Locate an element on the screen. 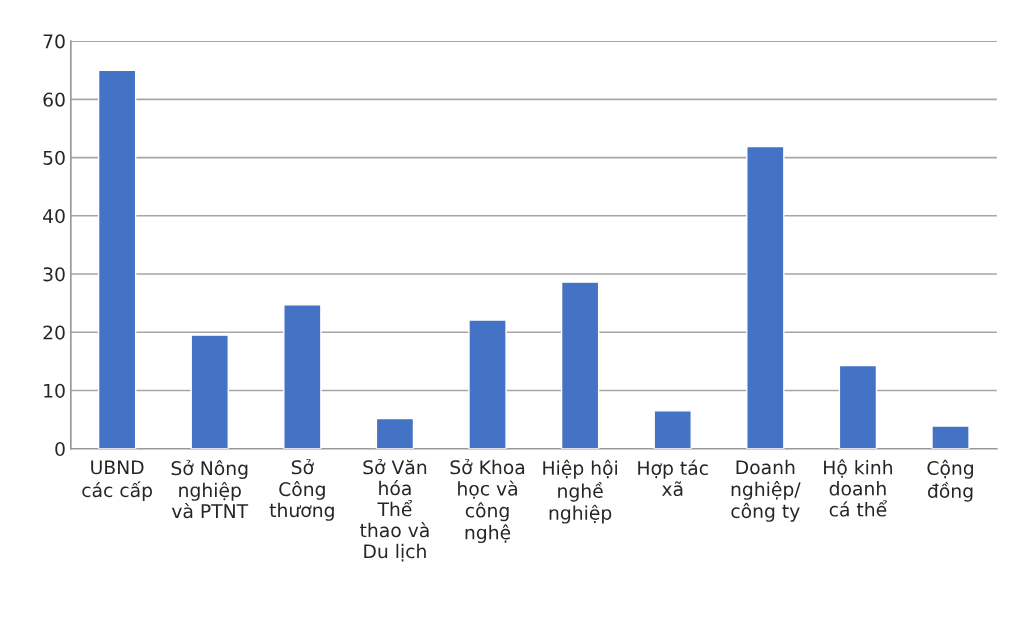 Image resolution: width=1012 pixels, height=632 pixels. x-tick-label: Hộ kinh doanh cá thể is located at coordinates (858, 488).